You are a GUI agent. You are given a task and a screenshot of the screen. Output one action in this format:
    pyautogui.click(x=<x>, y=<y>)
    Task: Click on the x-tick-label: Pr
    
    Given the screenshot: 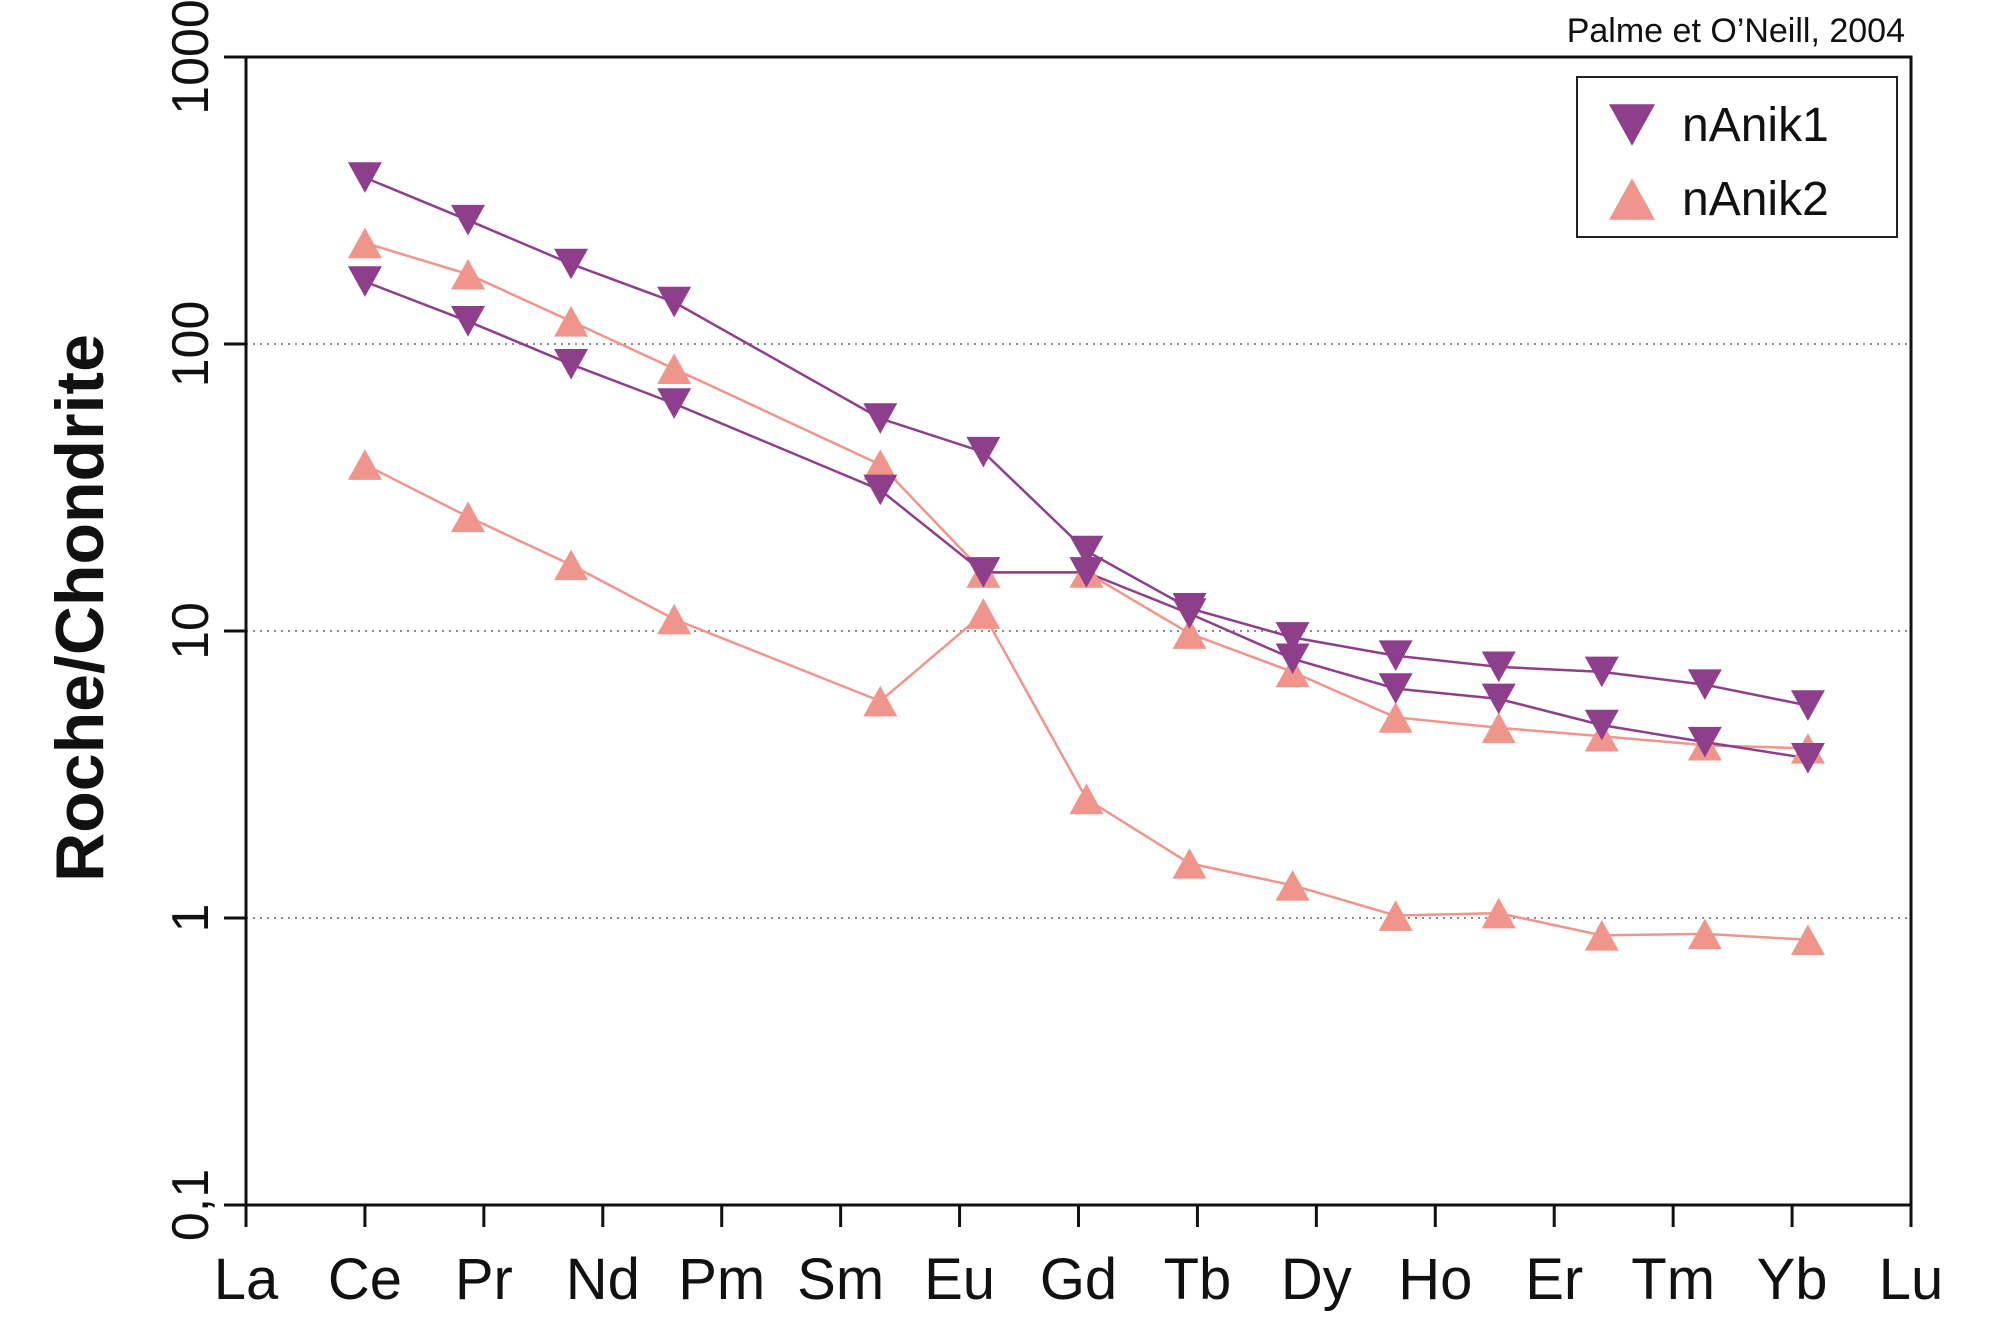 What is the action you would take?
    pyautogui.click(x=484, y=1279)
    